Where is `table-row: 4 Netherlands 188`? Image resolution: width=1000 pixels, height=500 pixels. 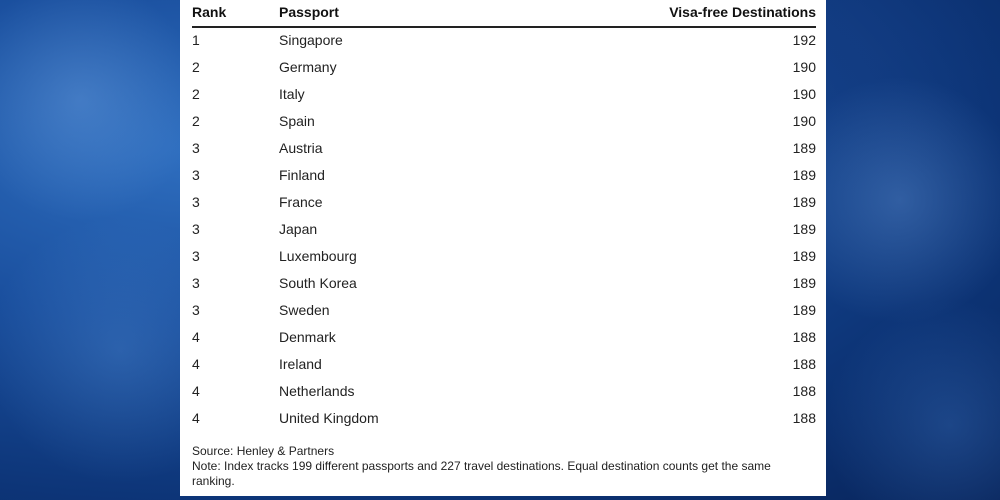 table-row: 4 Netherlands 188 is located at coordinates (504, 393).